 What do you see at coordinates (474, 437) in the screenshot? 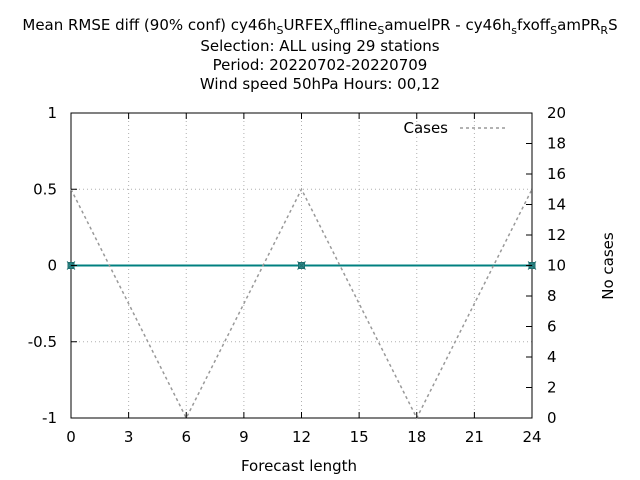
I see `x-tick-label: 21` at bounding box center [474, 437].